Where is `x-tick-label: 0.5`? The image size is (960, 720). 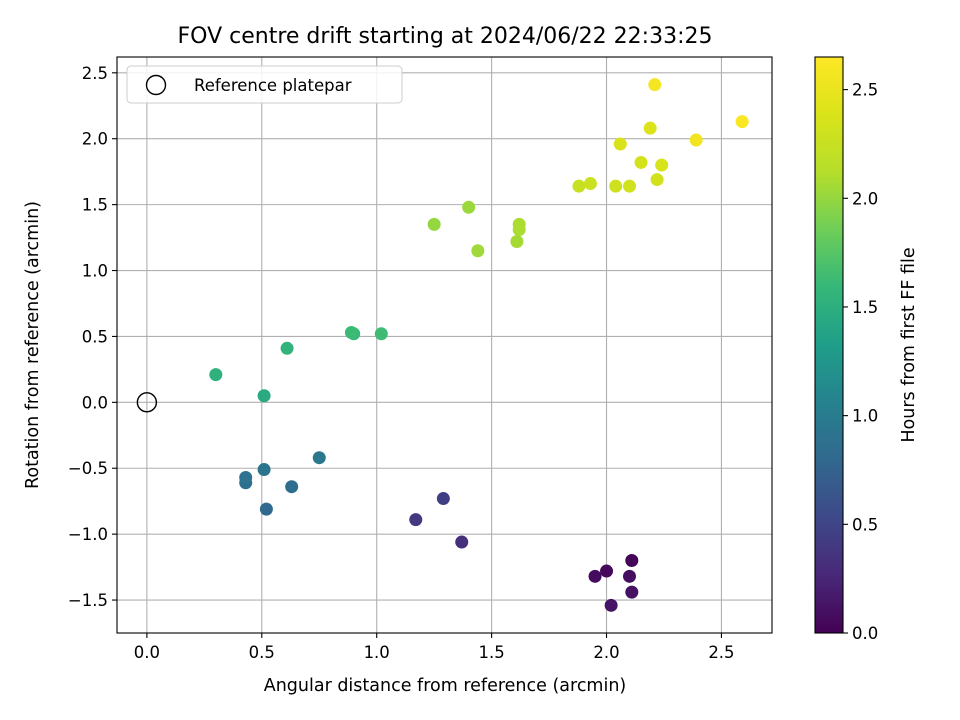 x-tick-label: 0.5 is located at coordinates (262, 652).